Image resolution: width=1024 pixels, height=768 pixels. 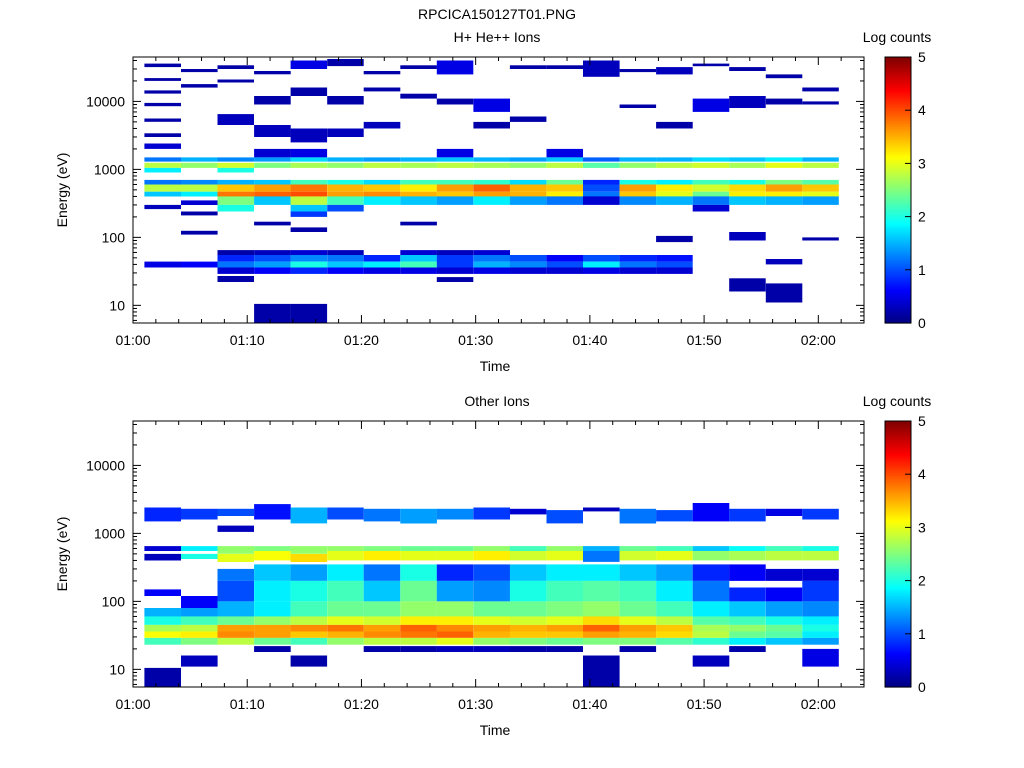 I want to click on x-tick-label: 01:20, so click(x=361, y=704).